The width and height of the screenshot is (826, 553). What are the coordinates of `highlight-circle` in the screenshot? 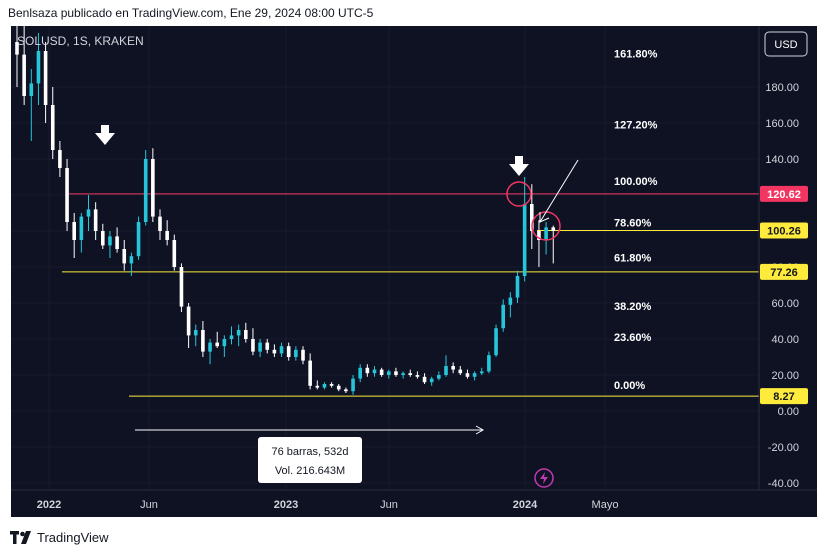 It's located at (519, 194).